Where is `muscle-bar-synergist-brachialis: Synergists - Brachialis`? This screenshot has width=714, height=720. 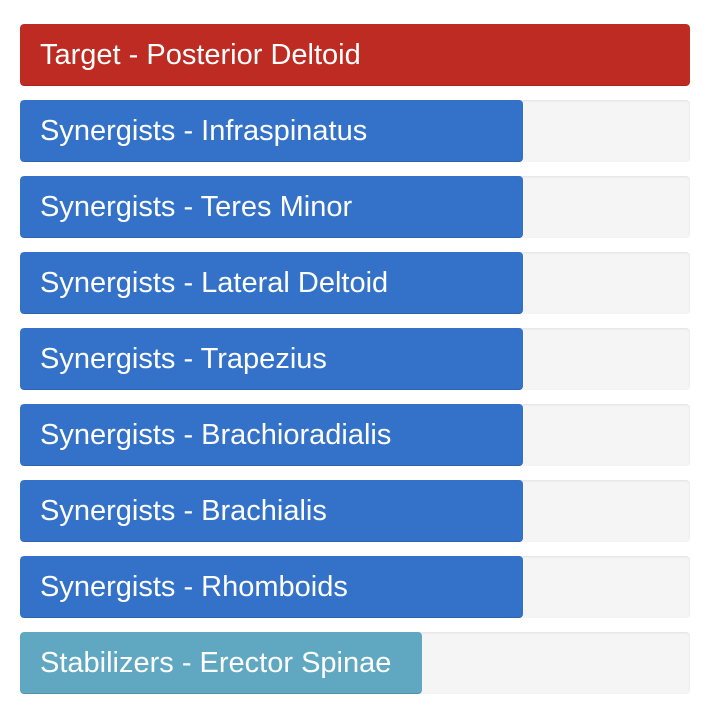
muscle-bar-synergist-brachialis: Synergists - Brachialis is located at coordinates (355, 511).